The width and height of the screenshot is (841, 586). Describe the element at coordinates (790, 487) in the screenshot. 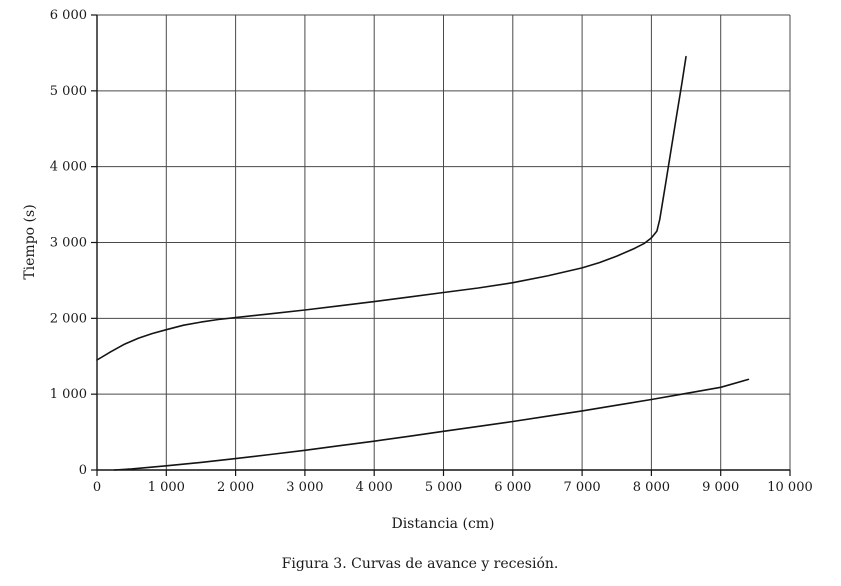

I see `x-tick-label: 10 000` at that location.